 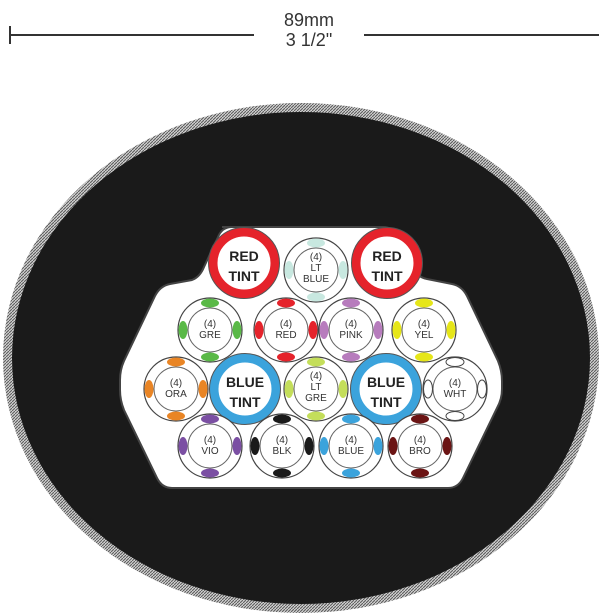 I want to click on diameter-metric: 89mm, so click(x=309, y=20).